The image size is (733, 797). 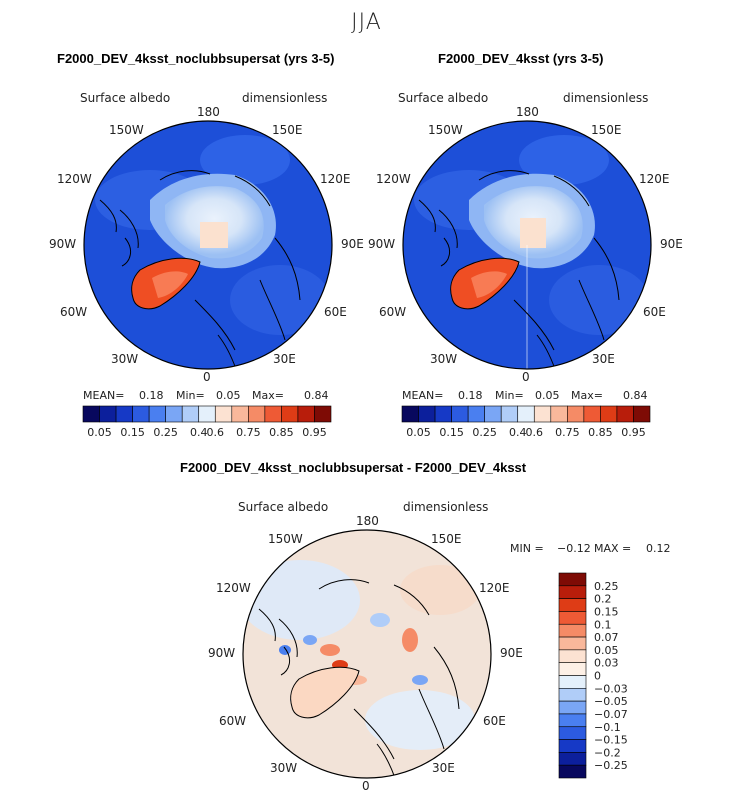 What do you see at coordinates (268, 395) in the screenshot?
I see `stats-max-label-1: Max=` at bounding box center [268, 395].